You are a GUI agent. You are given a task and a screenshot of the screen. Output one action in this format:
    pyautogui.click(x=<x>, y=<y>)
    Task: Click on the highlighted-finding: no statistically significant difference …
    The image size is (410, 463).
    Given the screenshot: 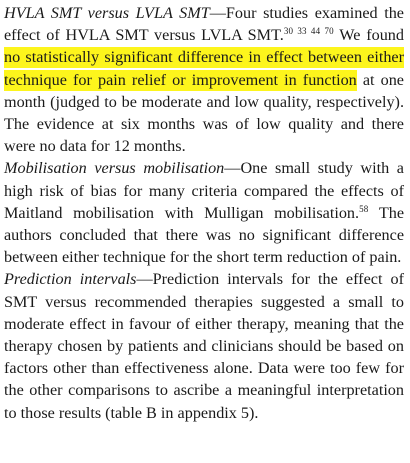 What is the action you would take?
    pyautogui.click(x=204, y=69)
    